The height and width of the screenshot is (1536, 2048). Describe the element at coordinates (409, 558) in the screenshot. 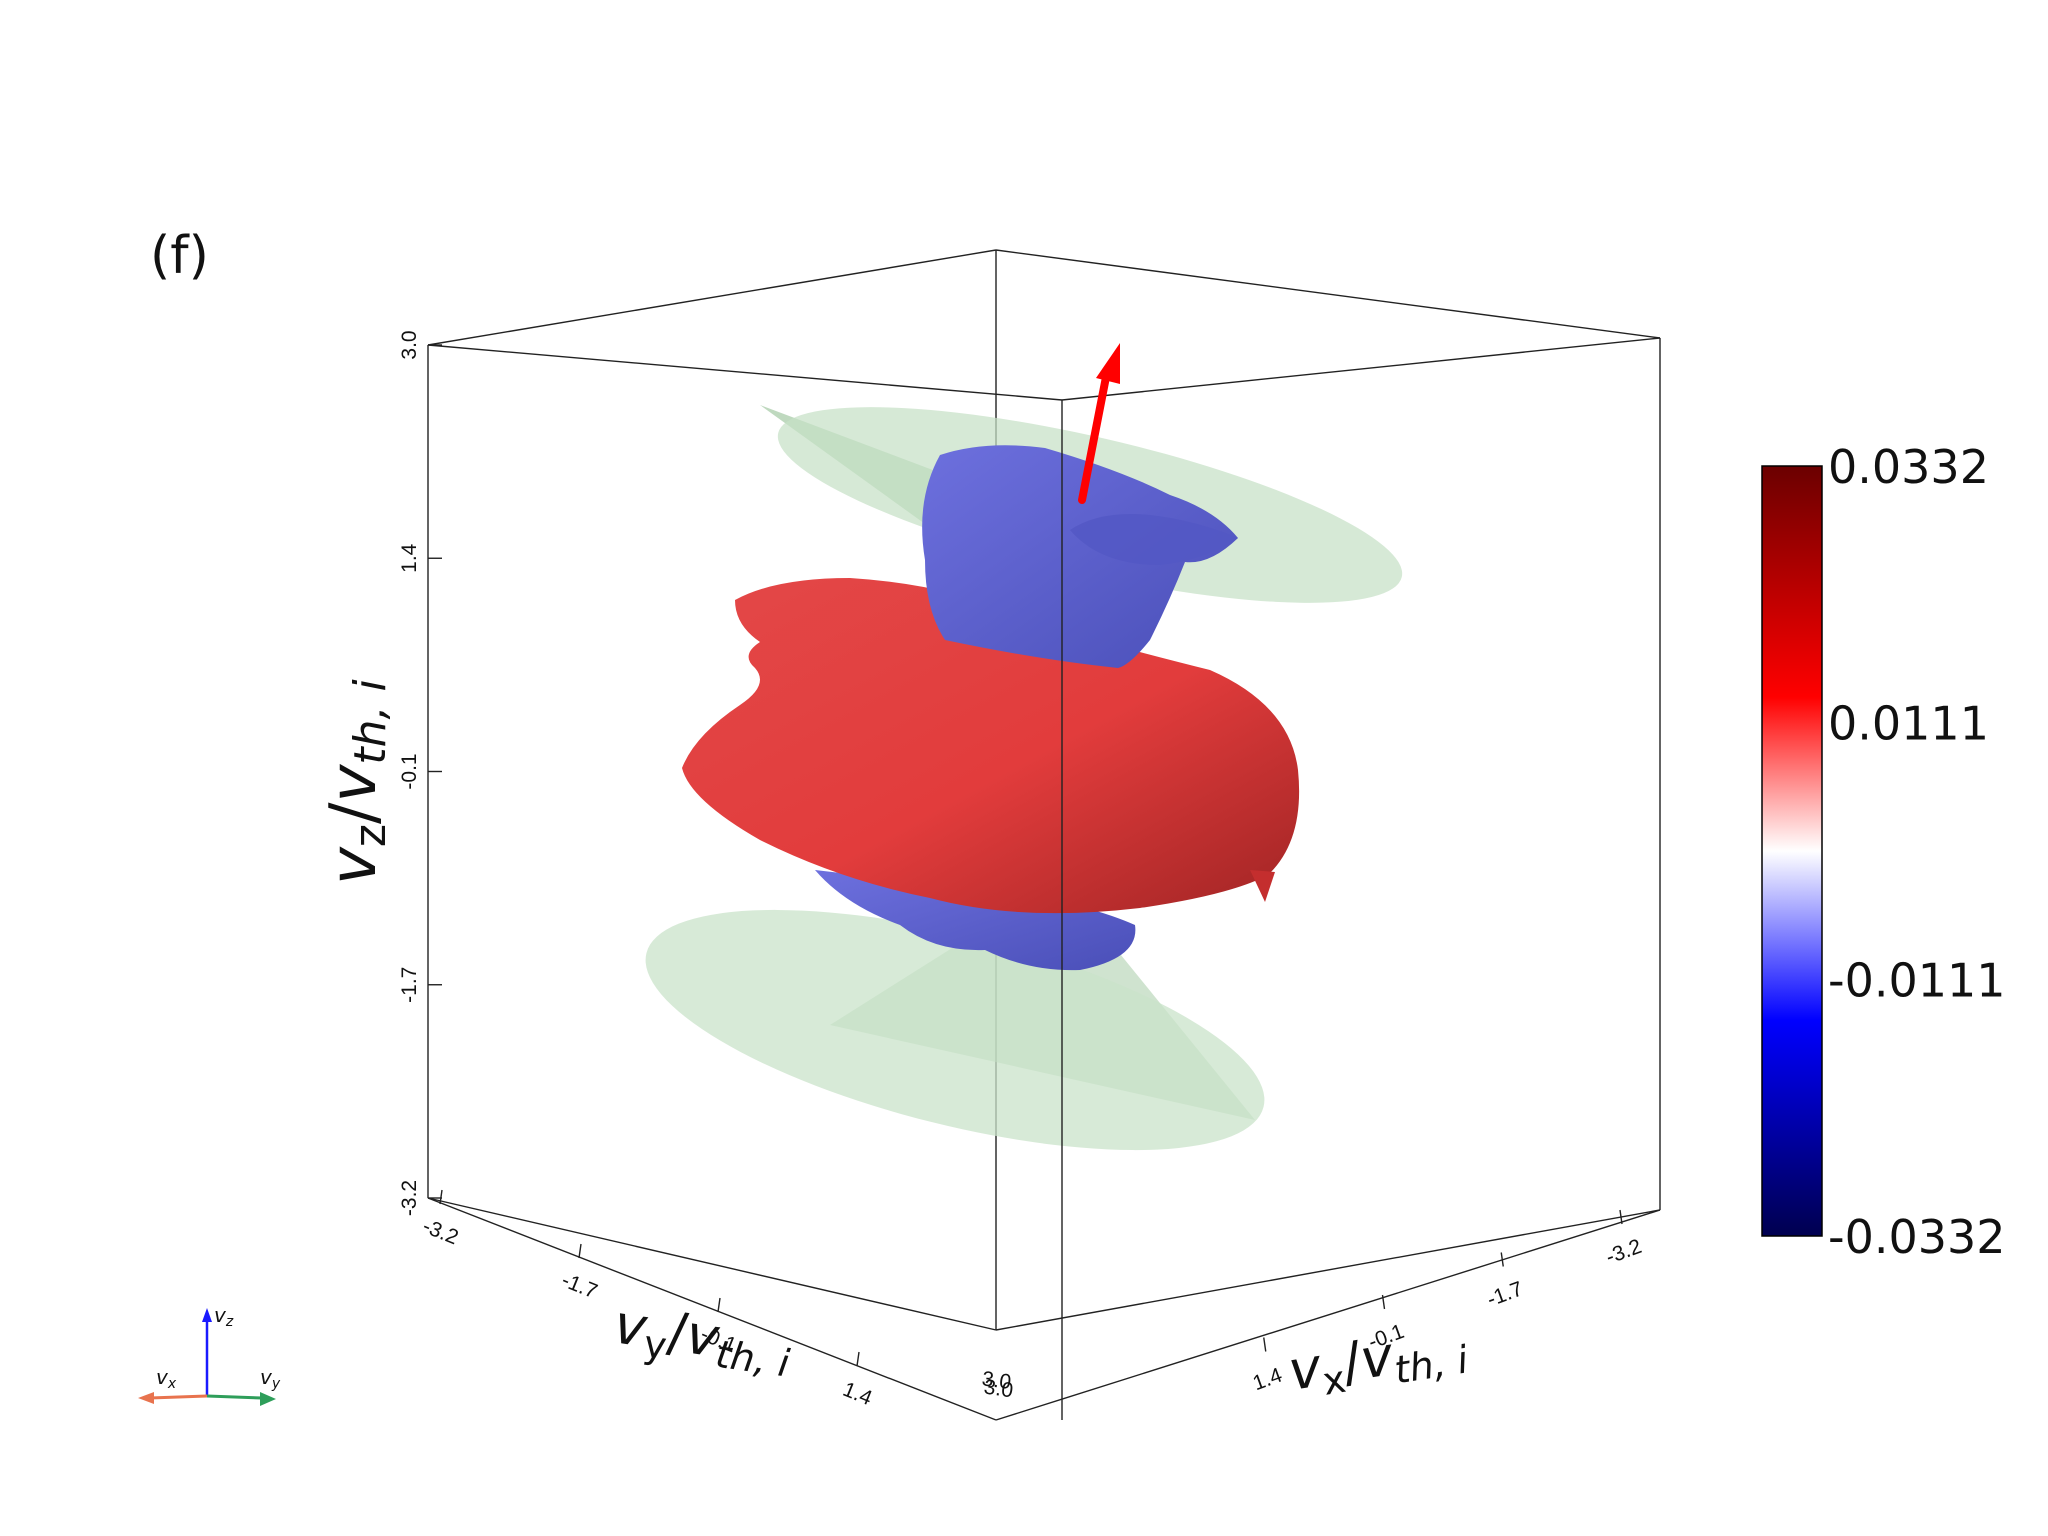

I see `z-tick-label: 1.4` at that location.